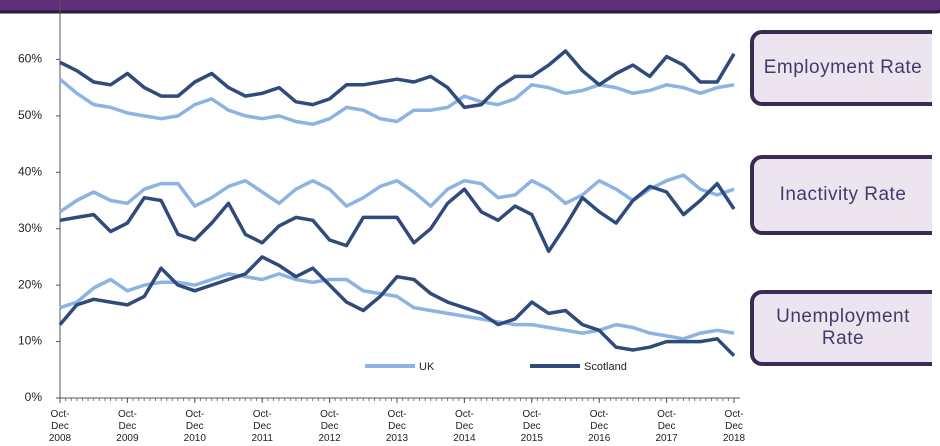 The image size is (940, 446). I want to click on x-tick-label: Oct-Dec 2012, so click(329, 426).